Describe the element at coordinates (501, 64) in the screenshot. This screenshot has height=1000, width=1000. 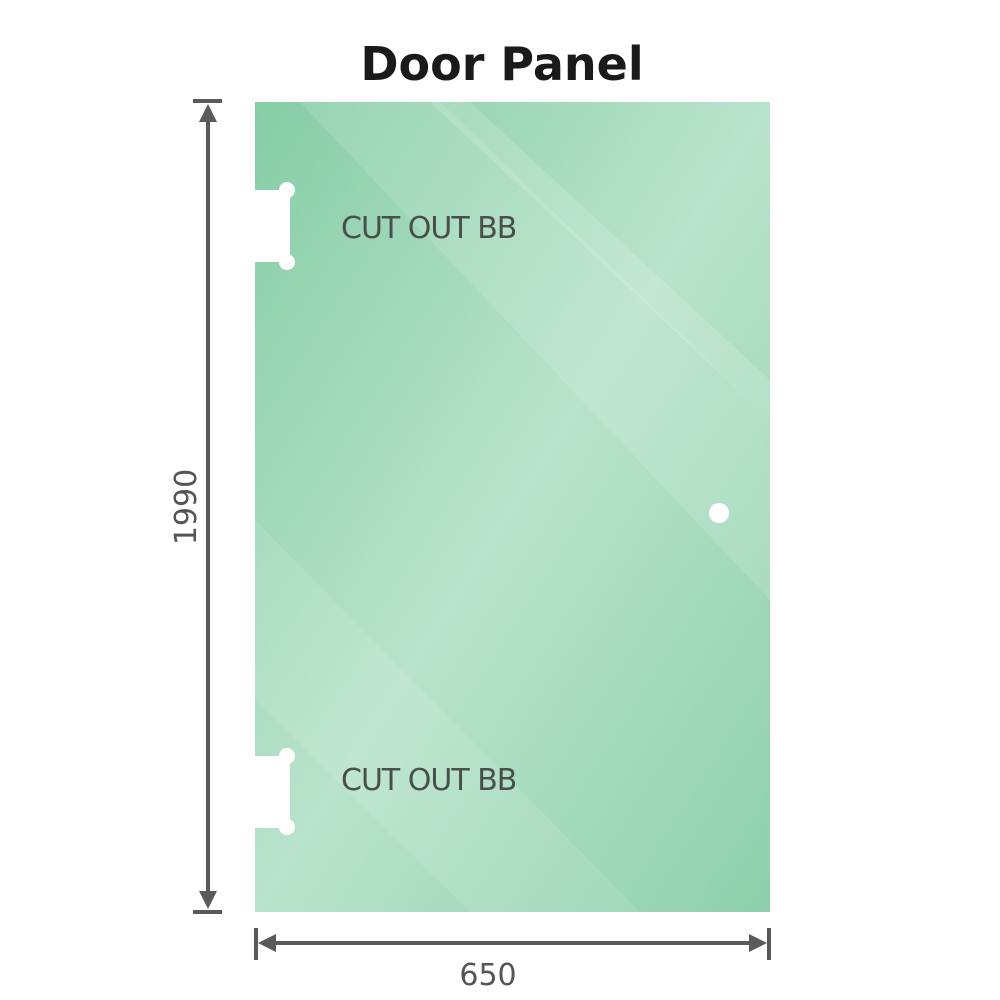
I see `diagram-title: Door Panel` at that location.